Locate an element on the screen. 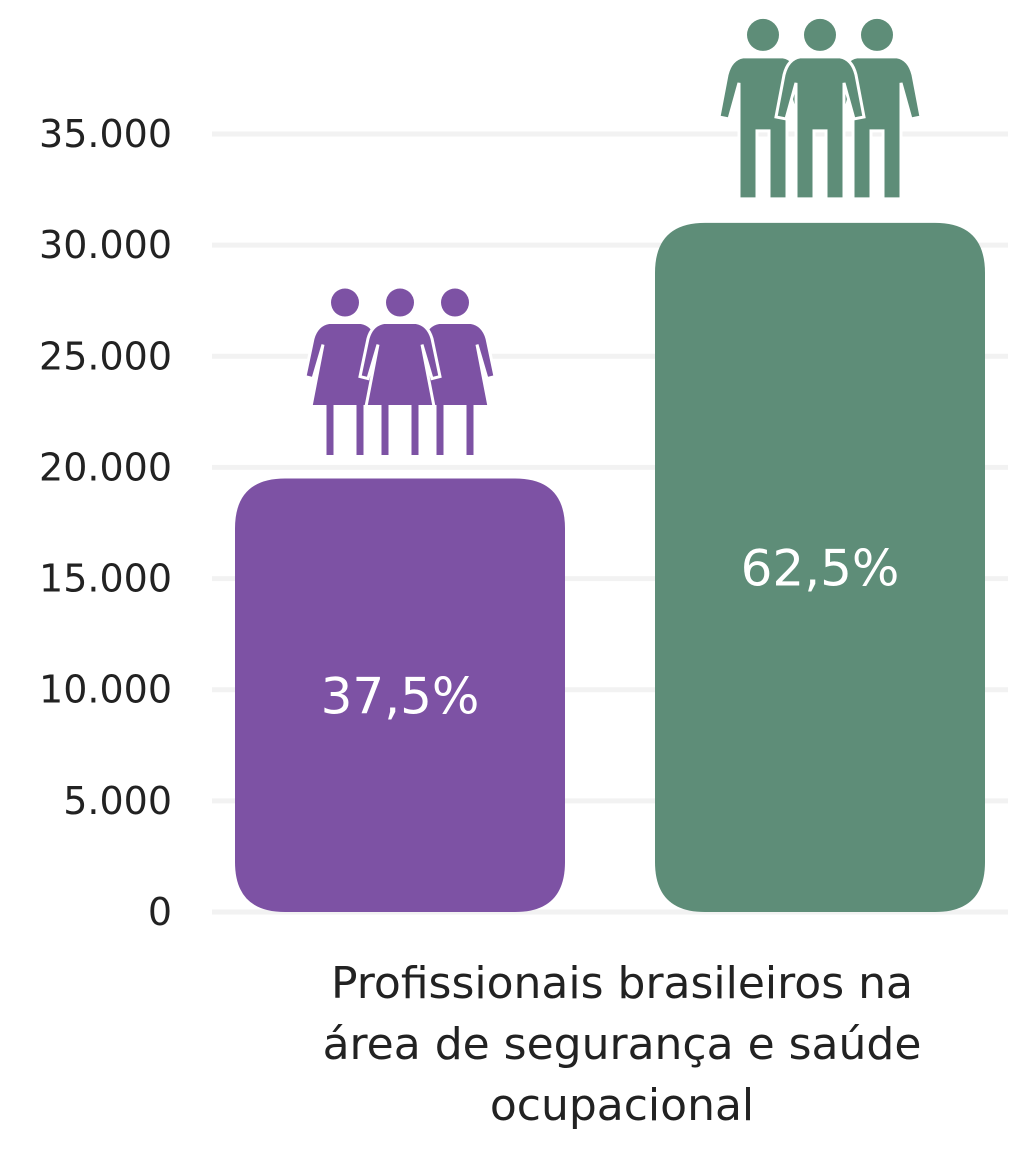  y-tick-label: 35.000 is located at coordinates (105, 134).